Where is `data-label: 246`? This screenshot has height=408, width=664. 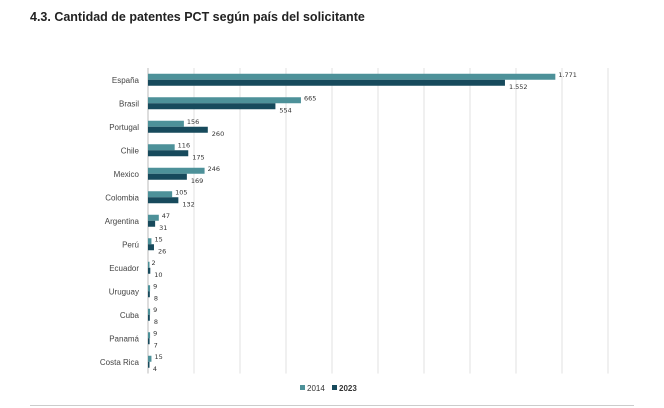
data-label: 246 is located at coordinates (214, 169).